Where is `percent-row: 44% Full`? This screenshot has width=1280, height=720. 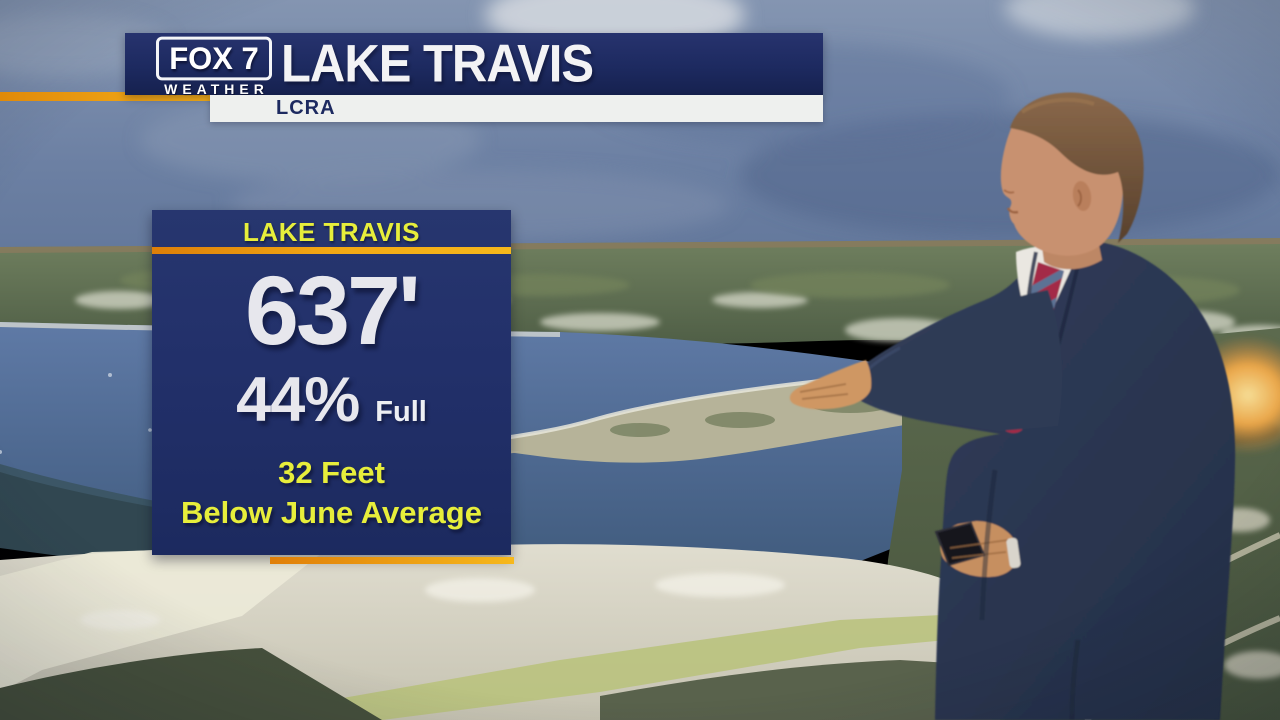
percent-row: 44% Full is located at coordinates (331, 400).